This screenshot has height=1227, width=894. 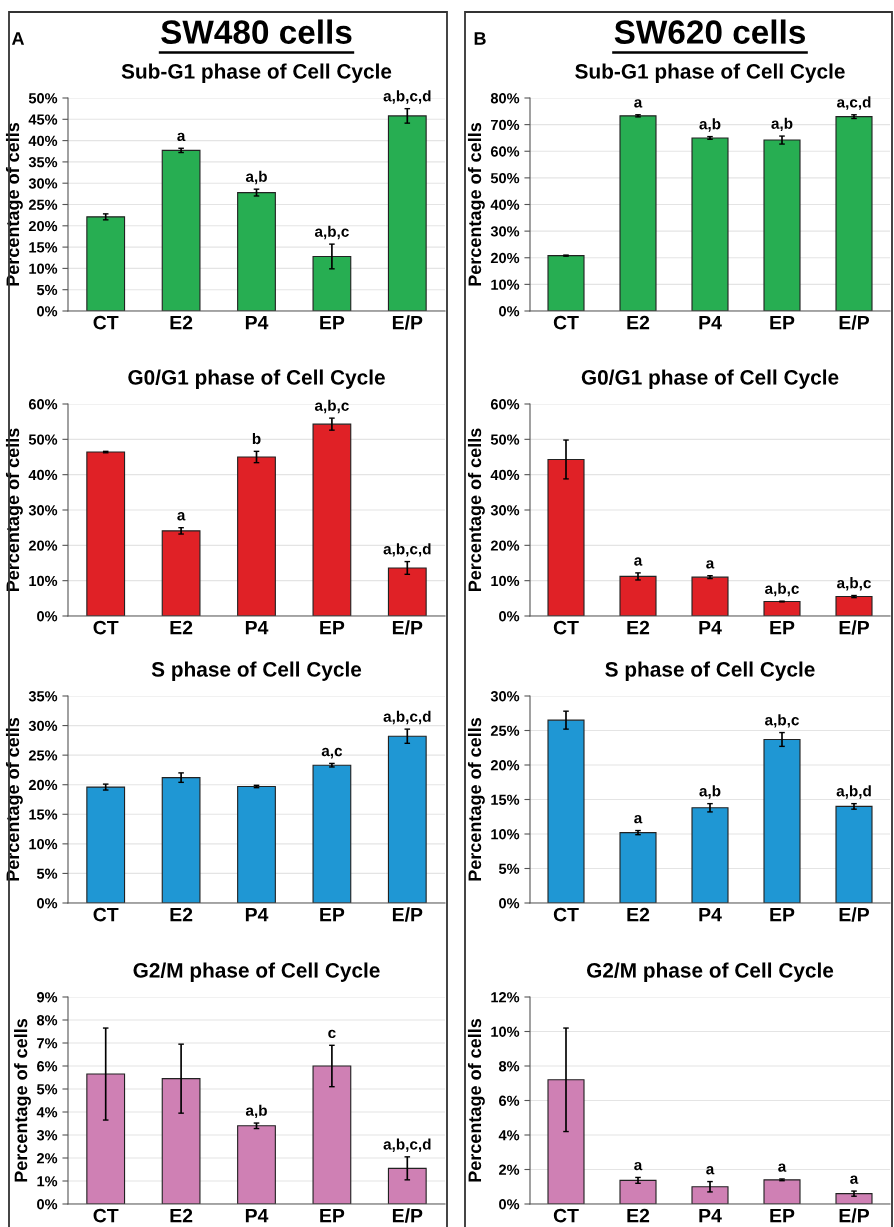 I want to click on y-tick-label: 80%, so click(x=505, y=98).